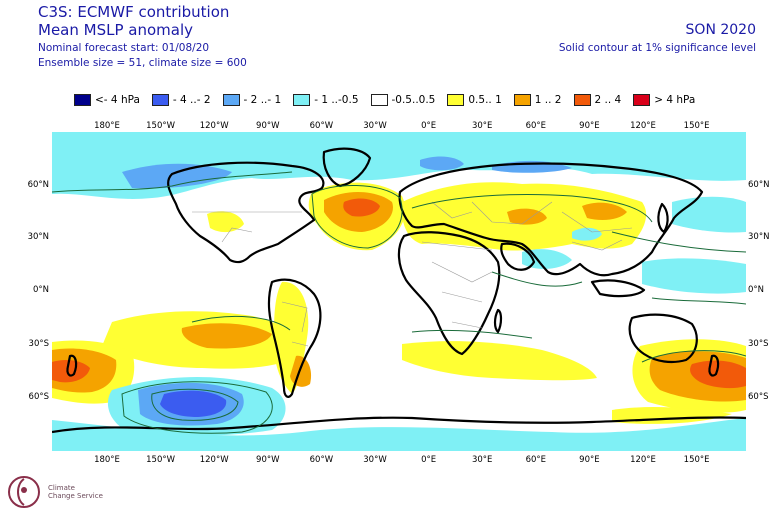 This screenshot has width=772, height=518. Describe the element at coordinates (361, 207) in the screenshot. I see `darkorange-region-atlantic` at that location.